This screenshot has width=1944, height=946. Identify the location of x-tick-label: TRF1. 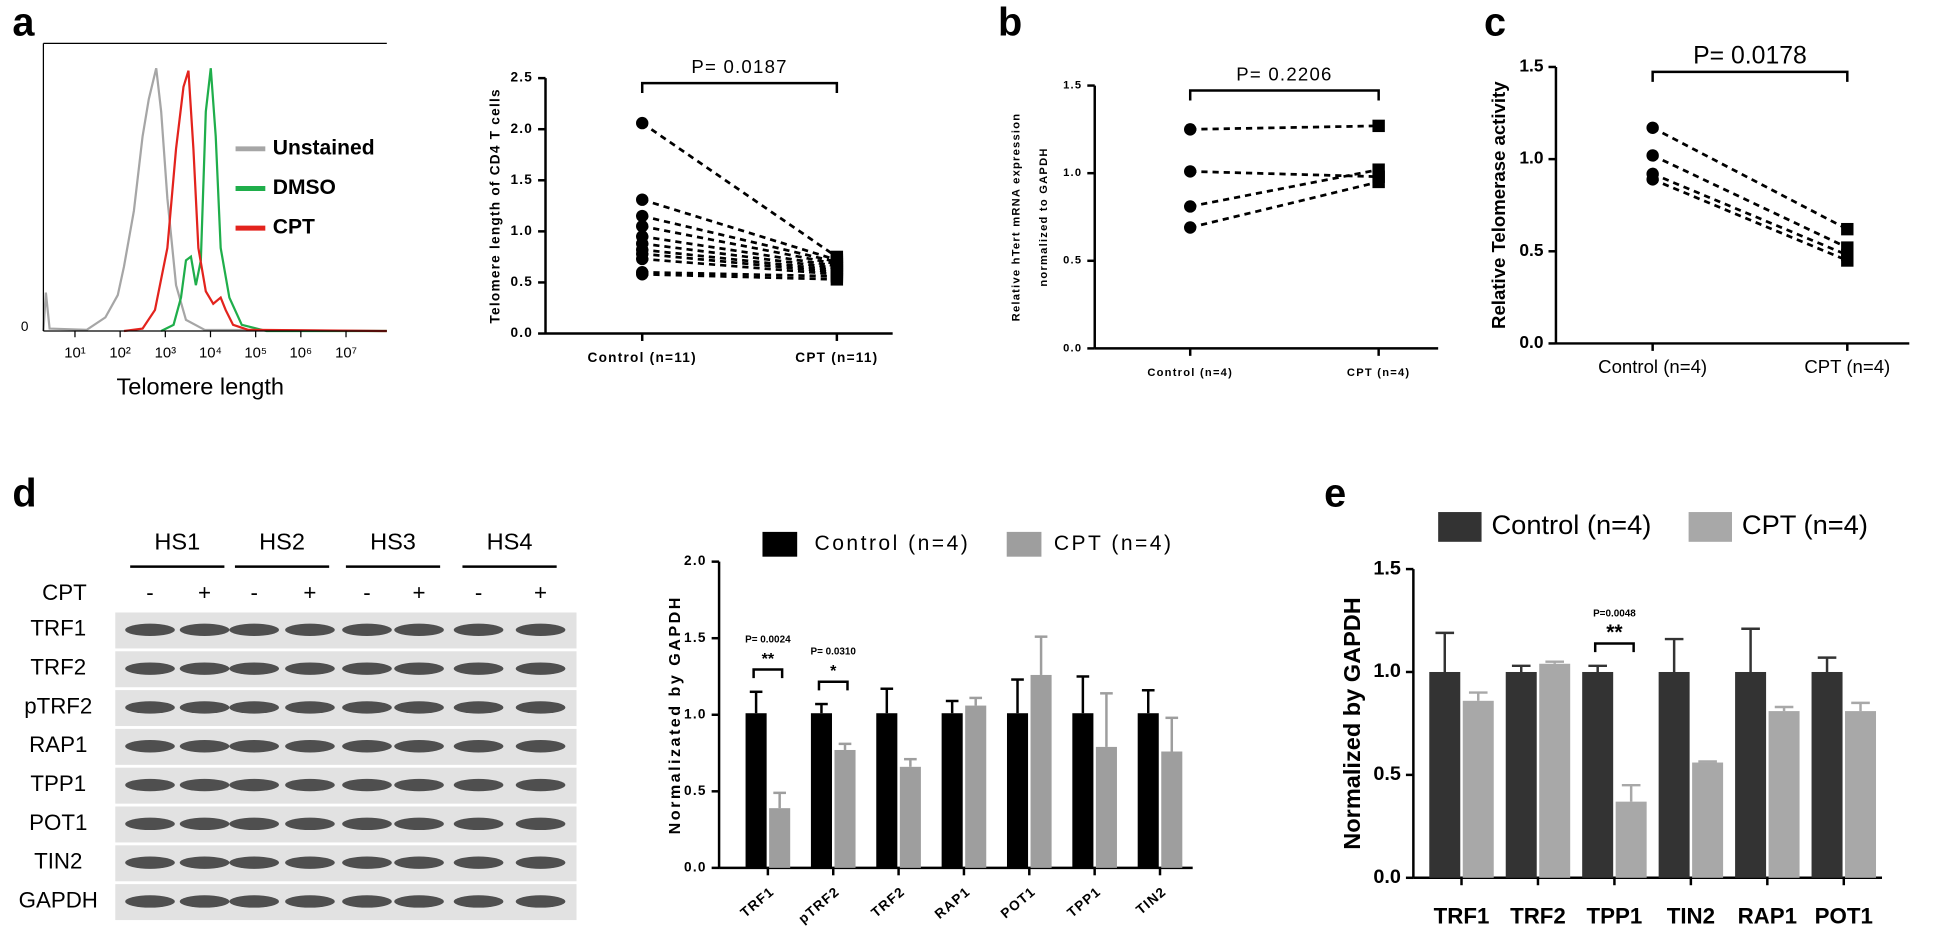
(1462, 915).